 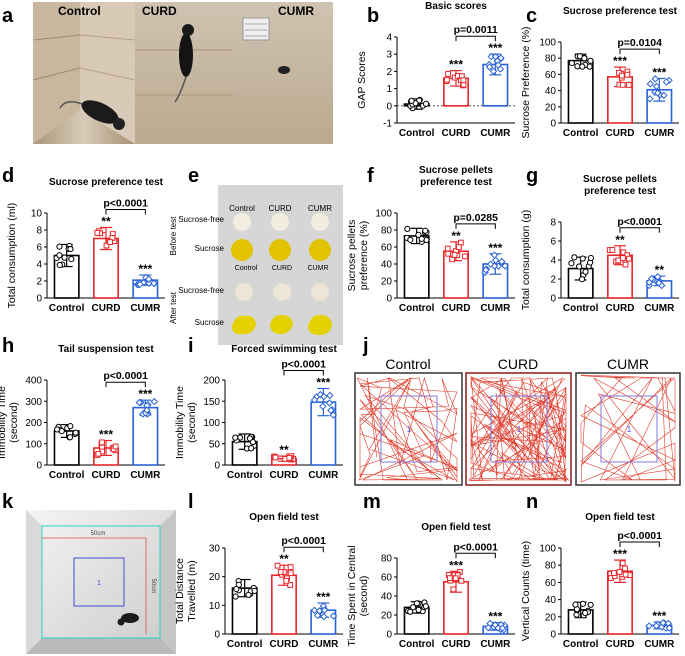 I want to click on arena-central-zone, so click(x=99, y=582).